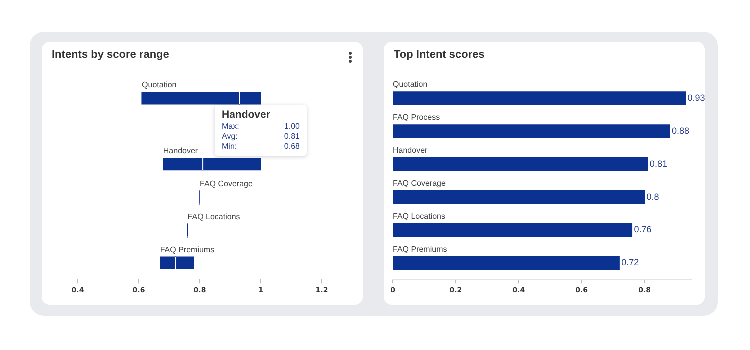 Image resolution: width=750 pixels, height=350 pixels. Describe the element at coordinates (230, 147) in the screenshot. I see `annotation: Min:` at that location.